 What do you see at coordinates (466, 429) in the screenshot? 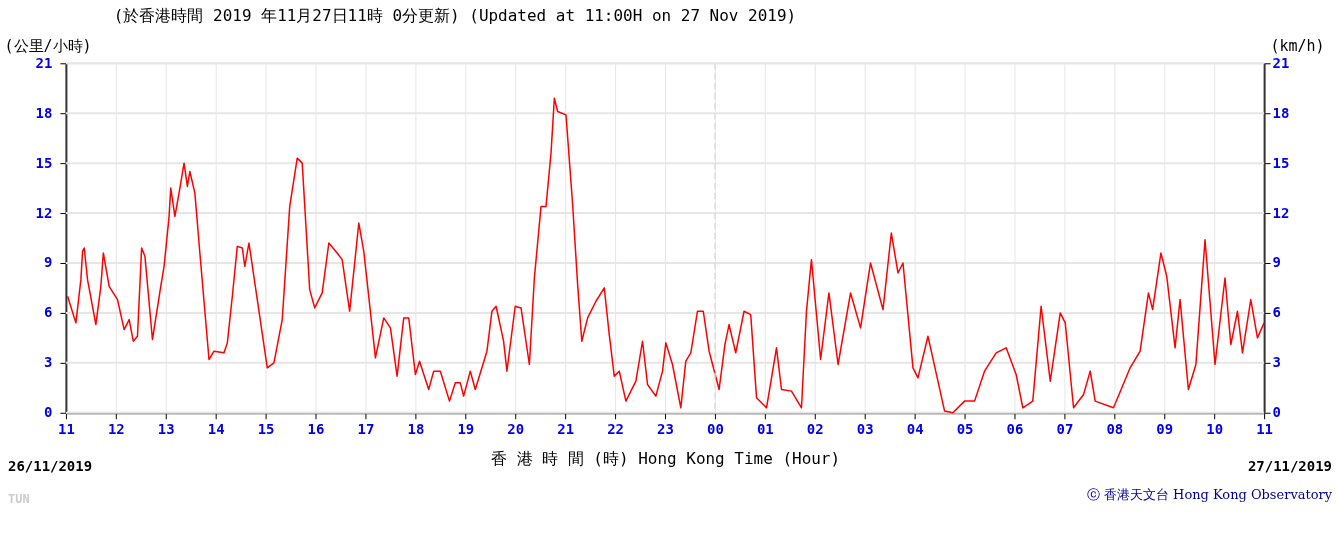
I see `x-tick-label: 19` at bounding box center [466, 429].